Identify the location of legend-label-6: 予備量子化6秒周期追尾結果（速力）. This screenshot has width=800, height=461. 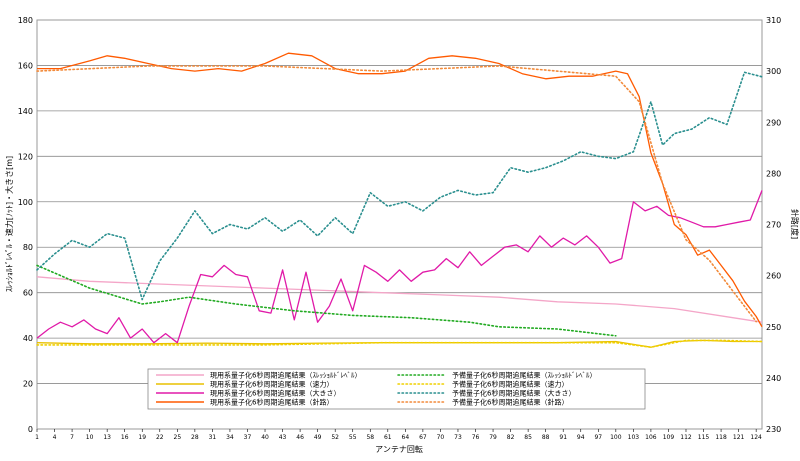
(510, 384).